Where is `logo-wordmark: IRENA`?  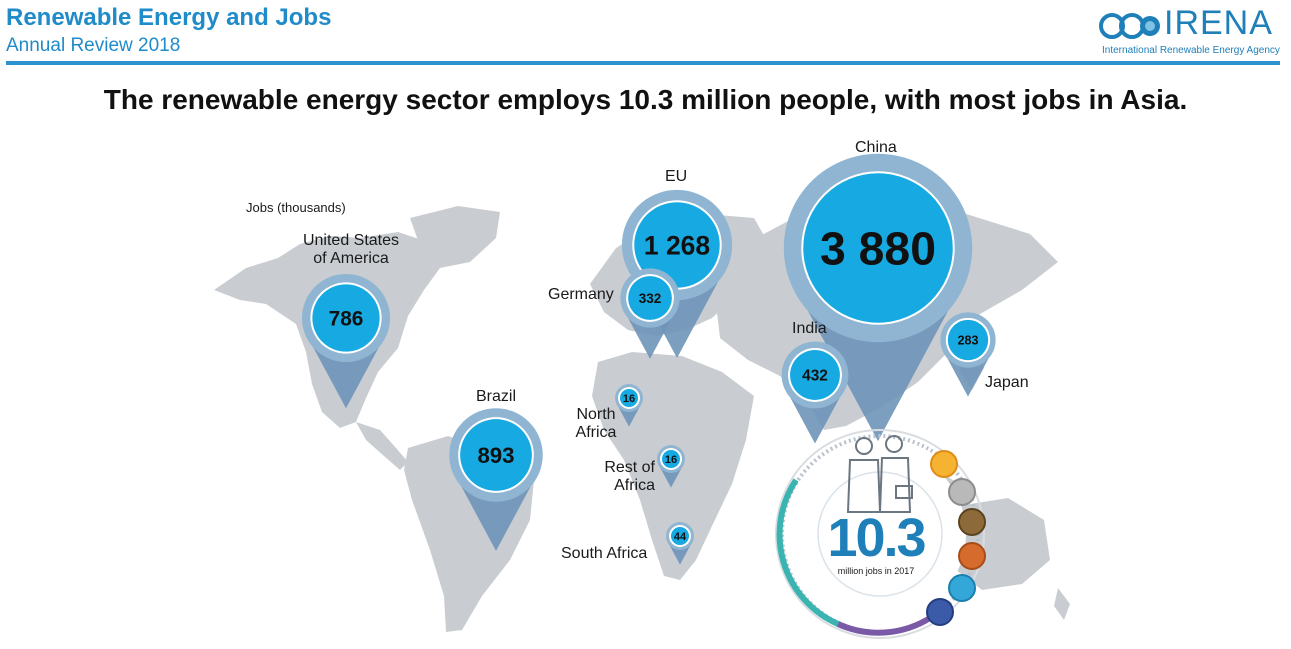
logo-wordmark: IRENA is located at coordinates (1218, 23).